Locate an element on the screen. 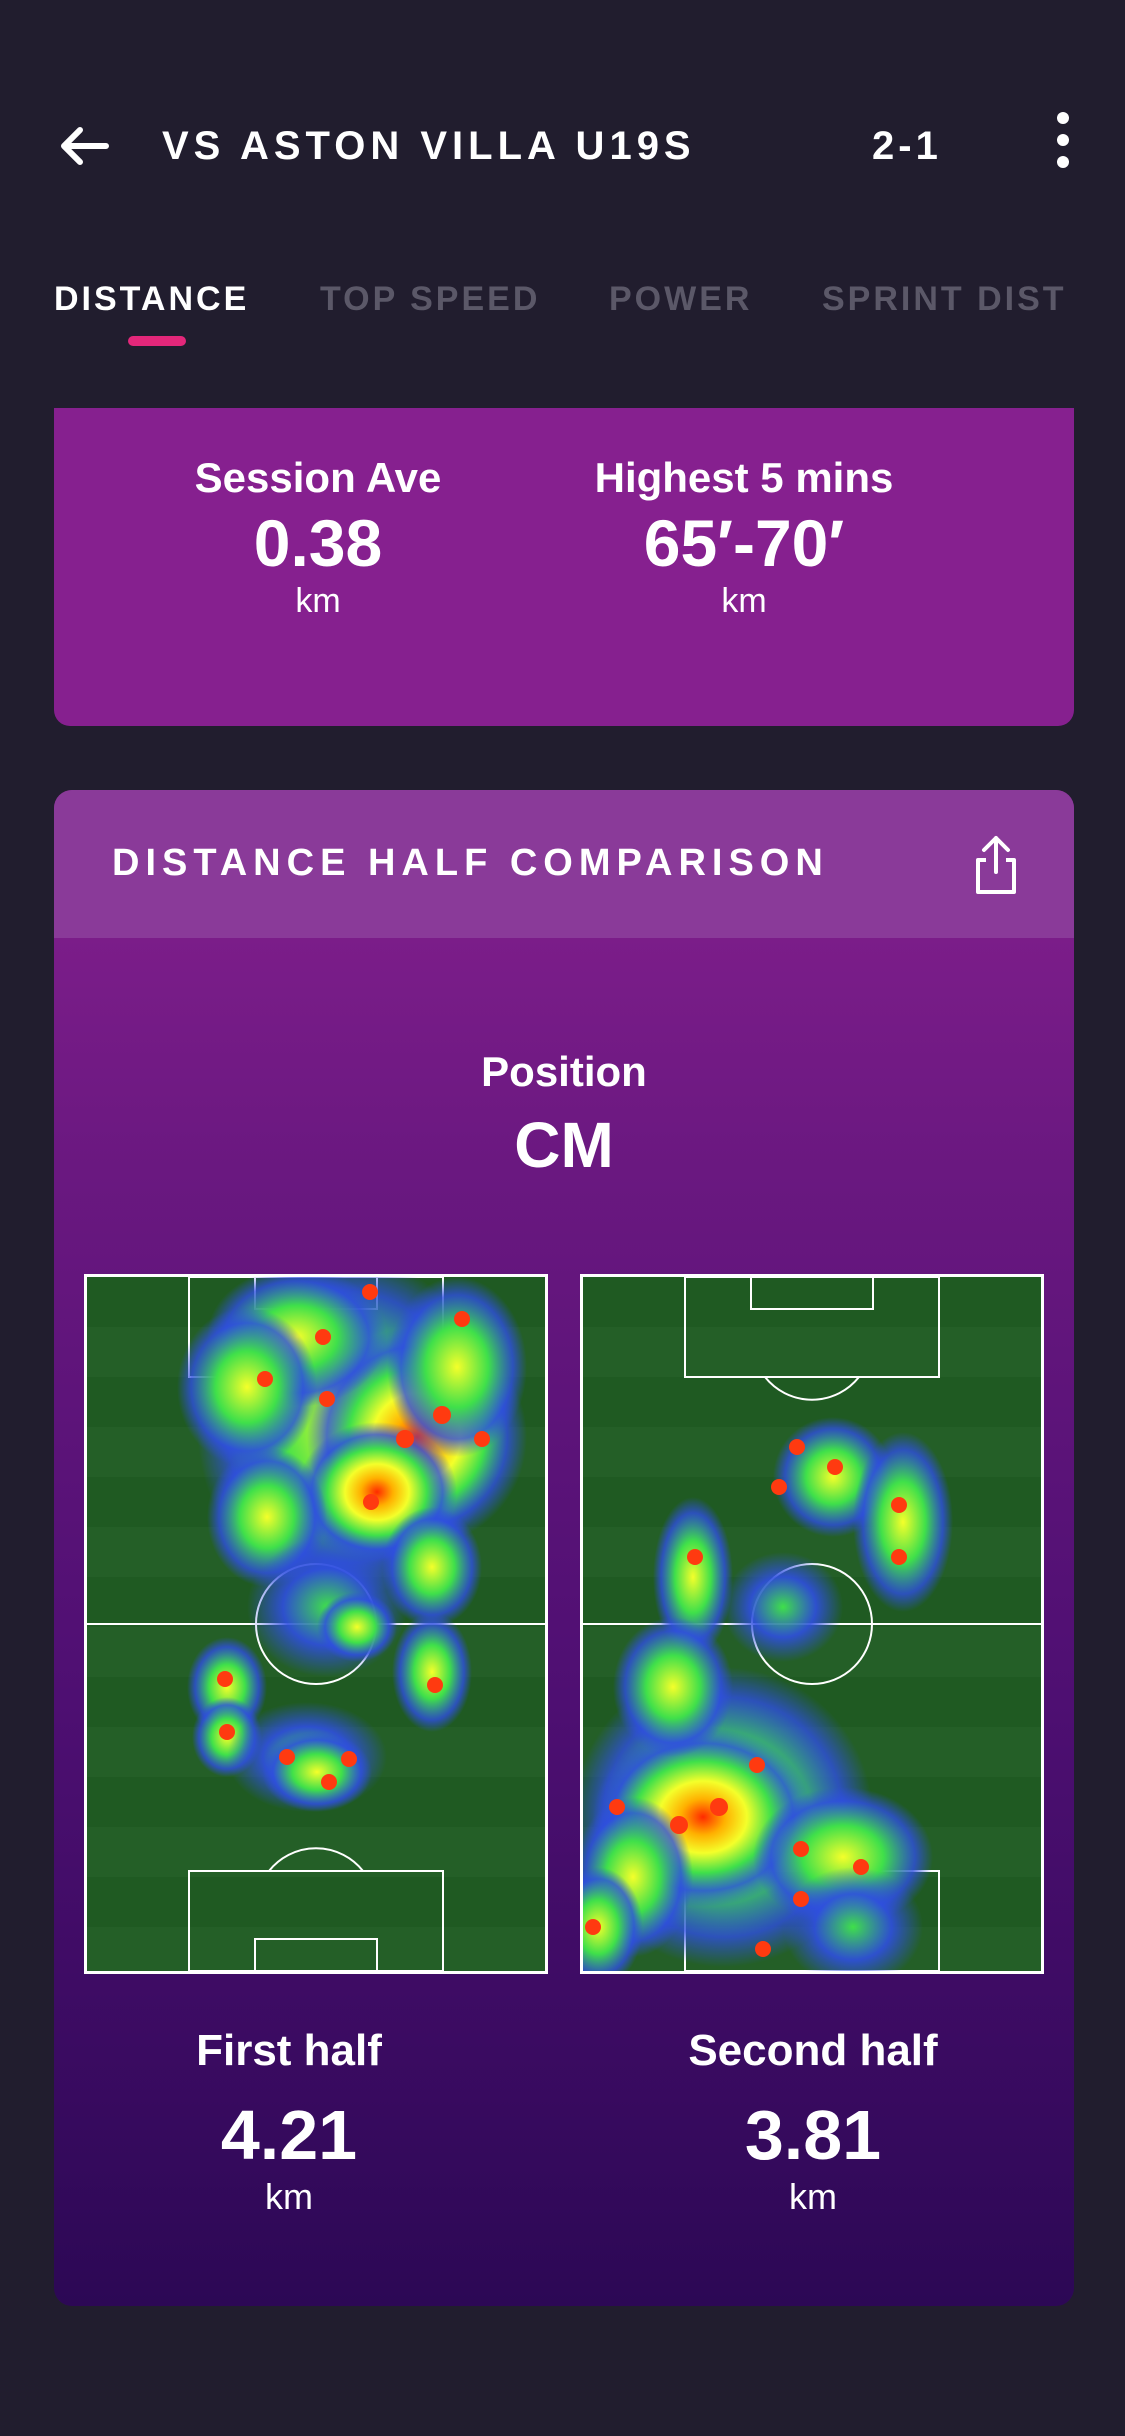  back-button is located at coordinates (84, 146).